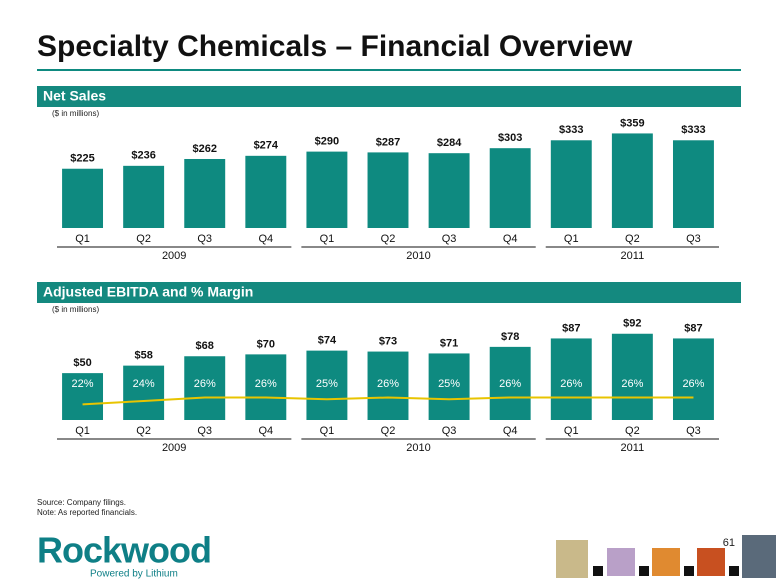  I want to click on value-label: $359, so click(632, 123).